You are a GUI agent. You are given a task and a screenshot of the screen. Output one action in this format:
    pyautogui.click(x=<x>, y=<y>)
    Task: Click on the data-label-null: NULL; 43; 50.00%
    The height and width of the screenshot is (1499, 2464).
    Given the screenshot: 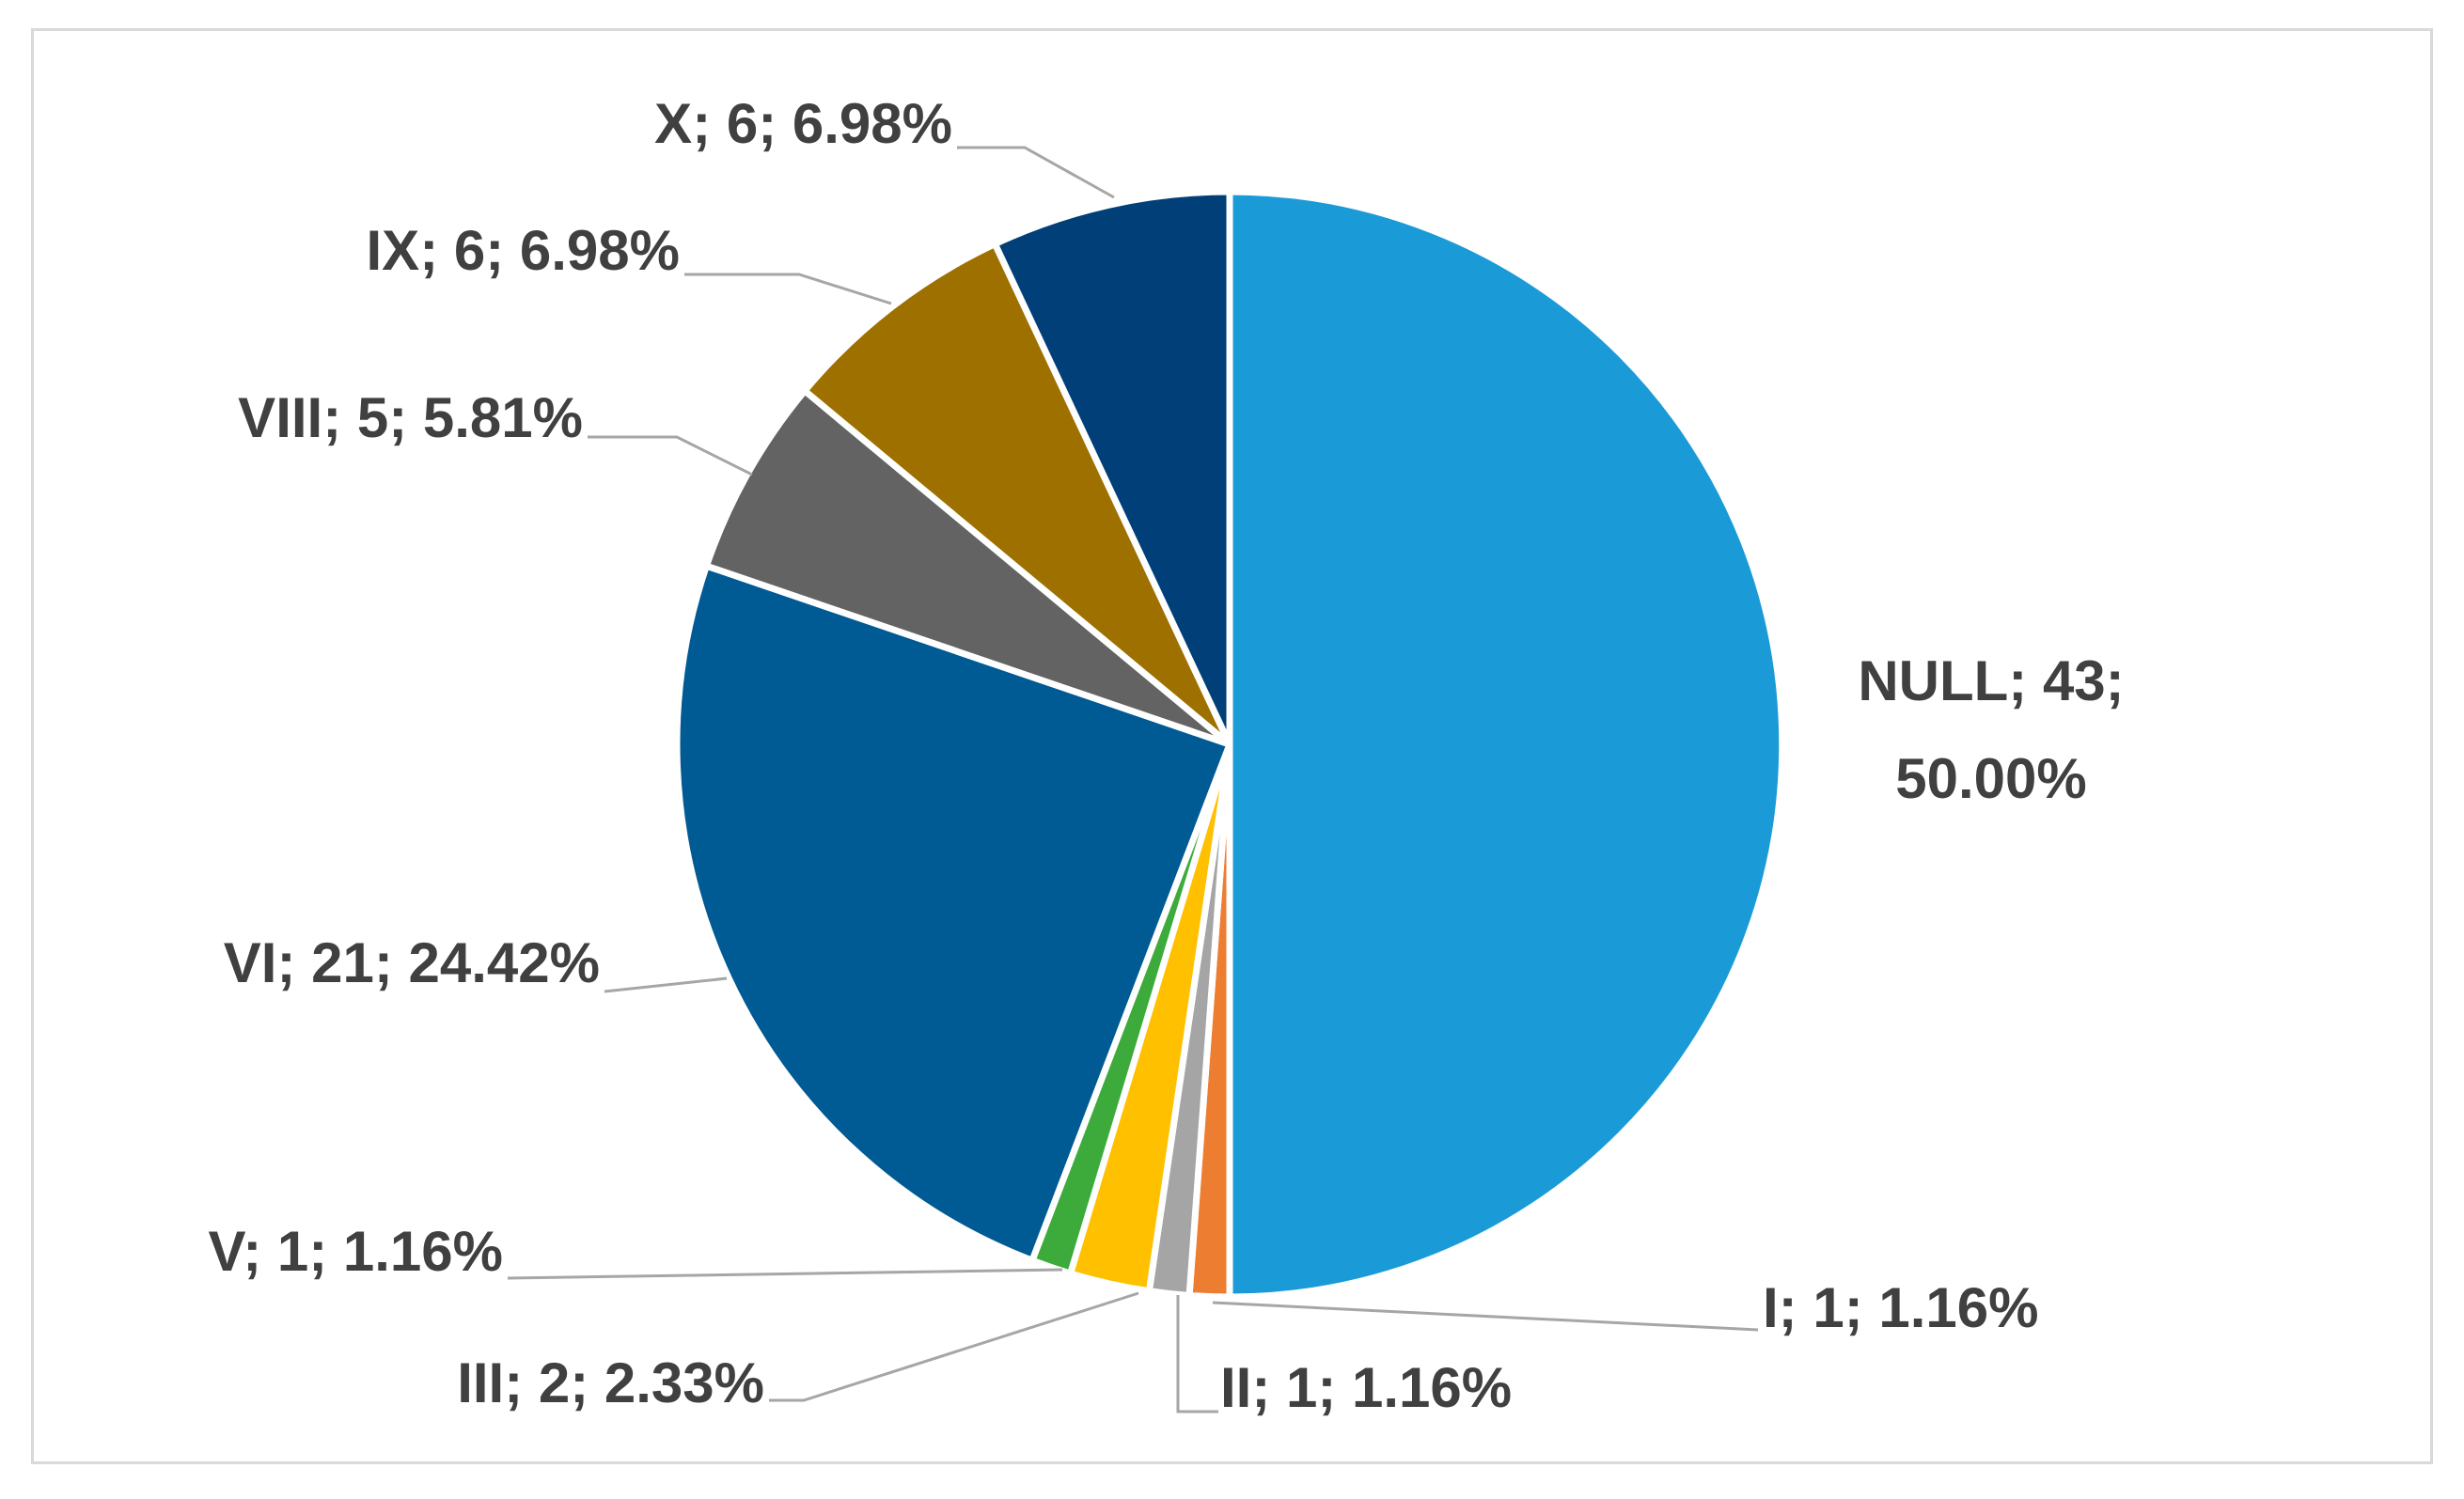 What is the action you would take?
    pyautogui.click(x=1991, y=729)
    